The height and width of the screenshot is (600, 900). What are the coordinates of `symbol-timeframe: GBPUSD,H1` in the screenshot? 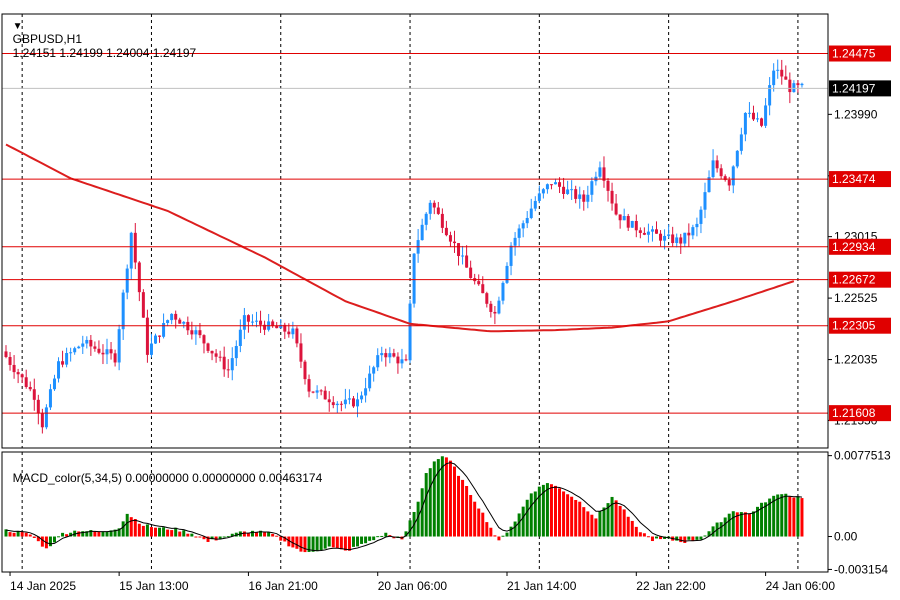 It's located at (47, 39).